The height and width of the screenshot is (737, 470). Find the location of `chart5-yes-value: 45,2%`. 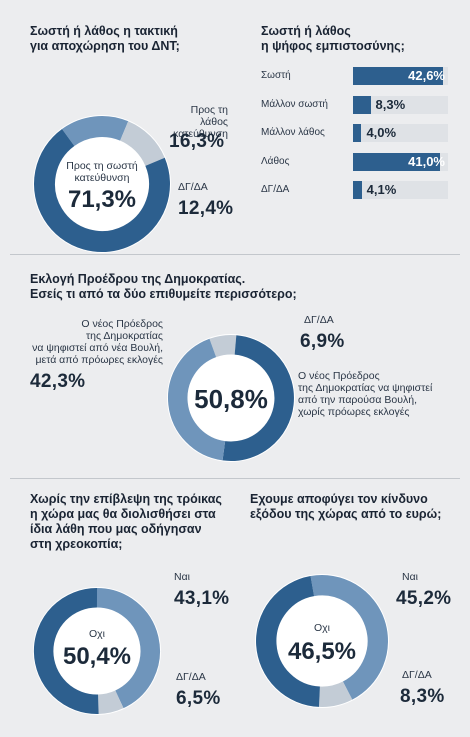

chart5-yes-value: 45,2% is located at coordinates (424, 598).